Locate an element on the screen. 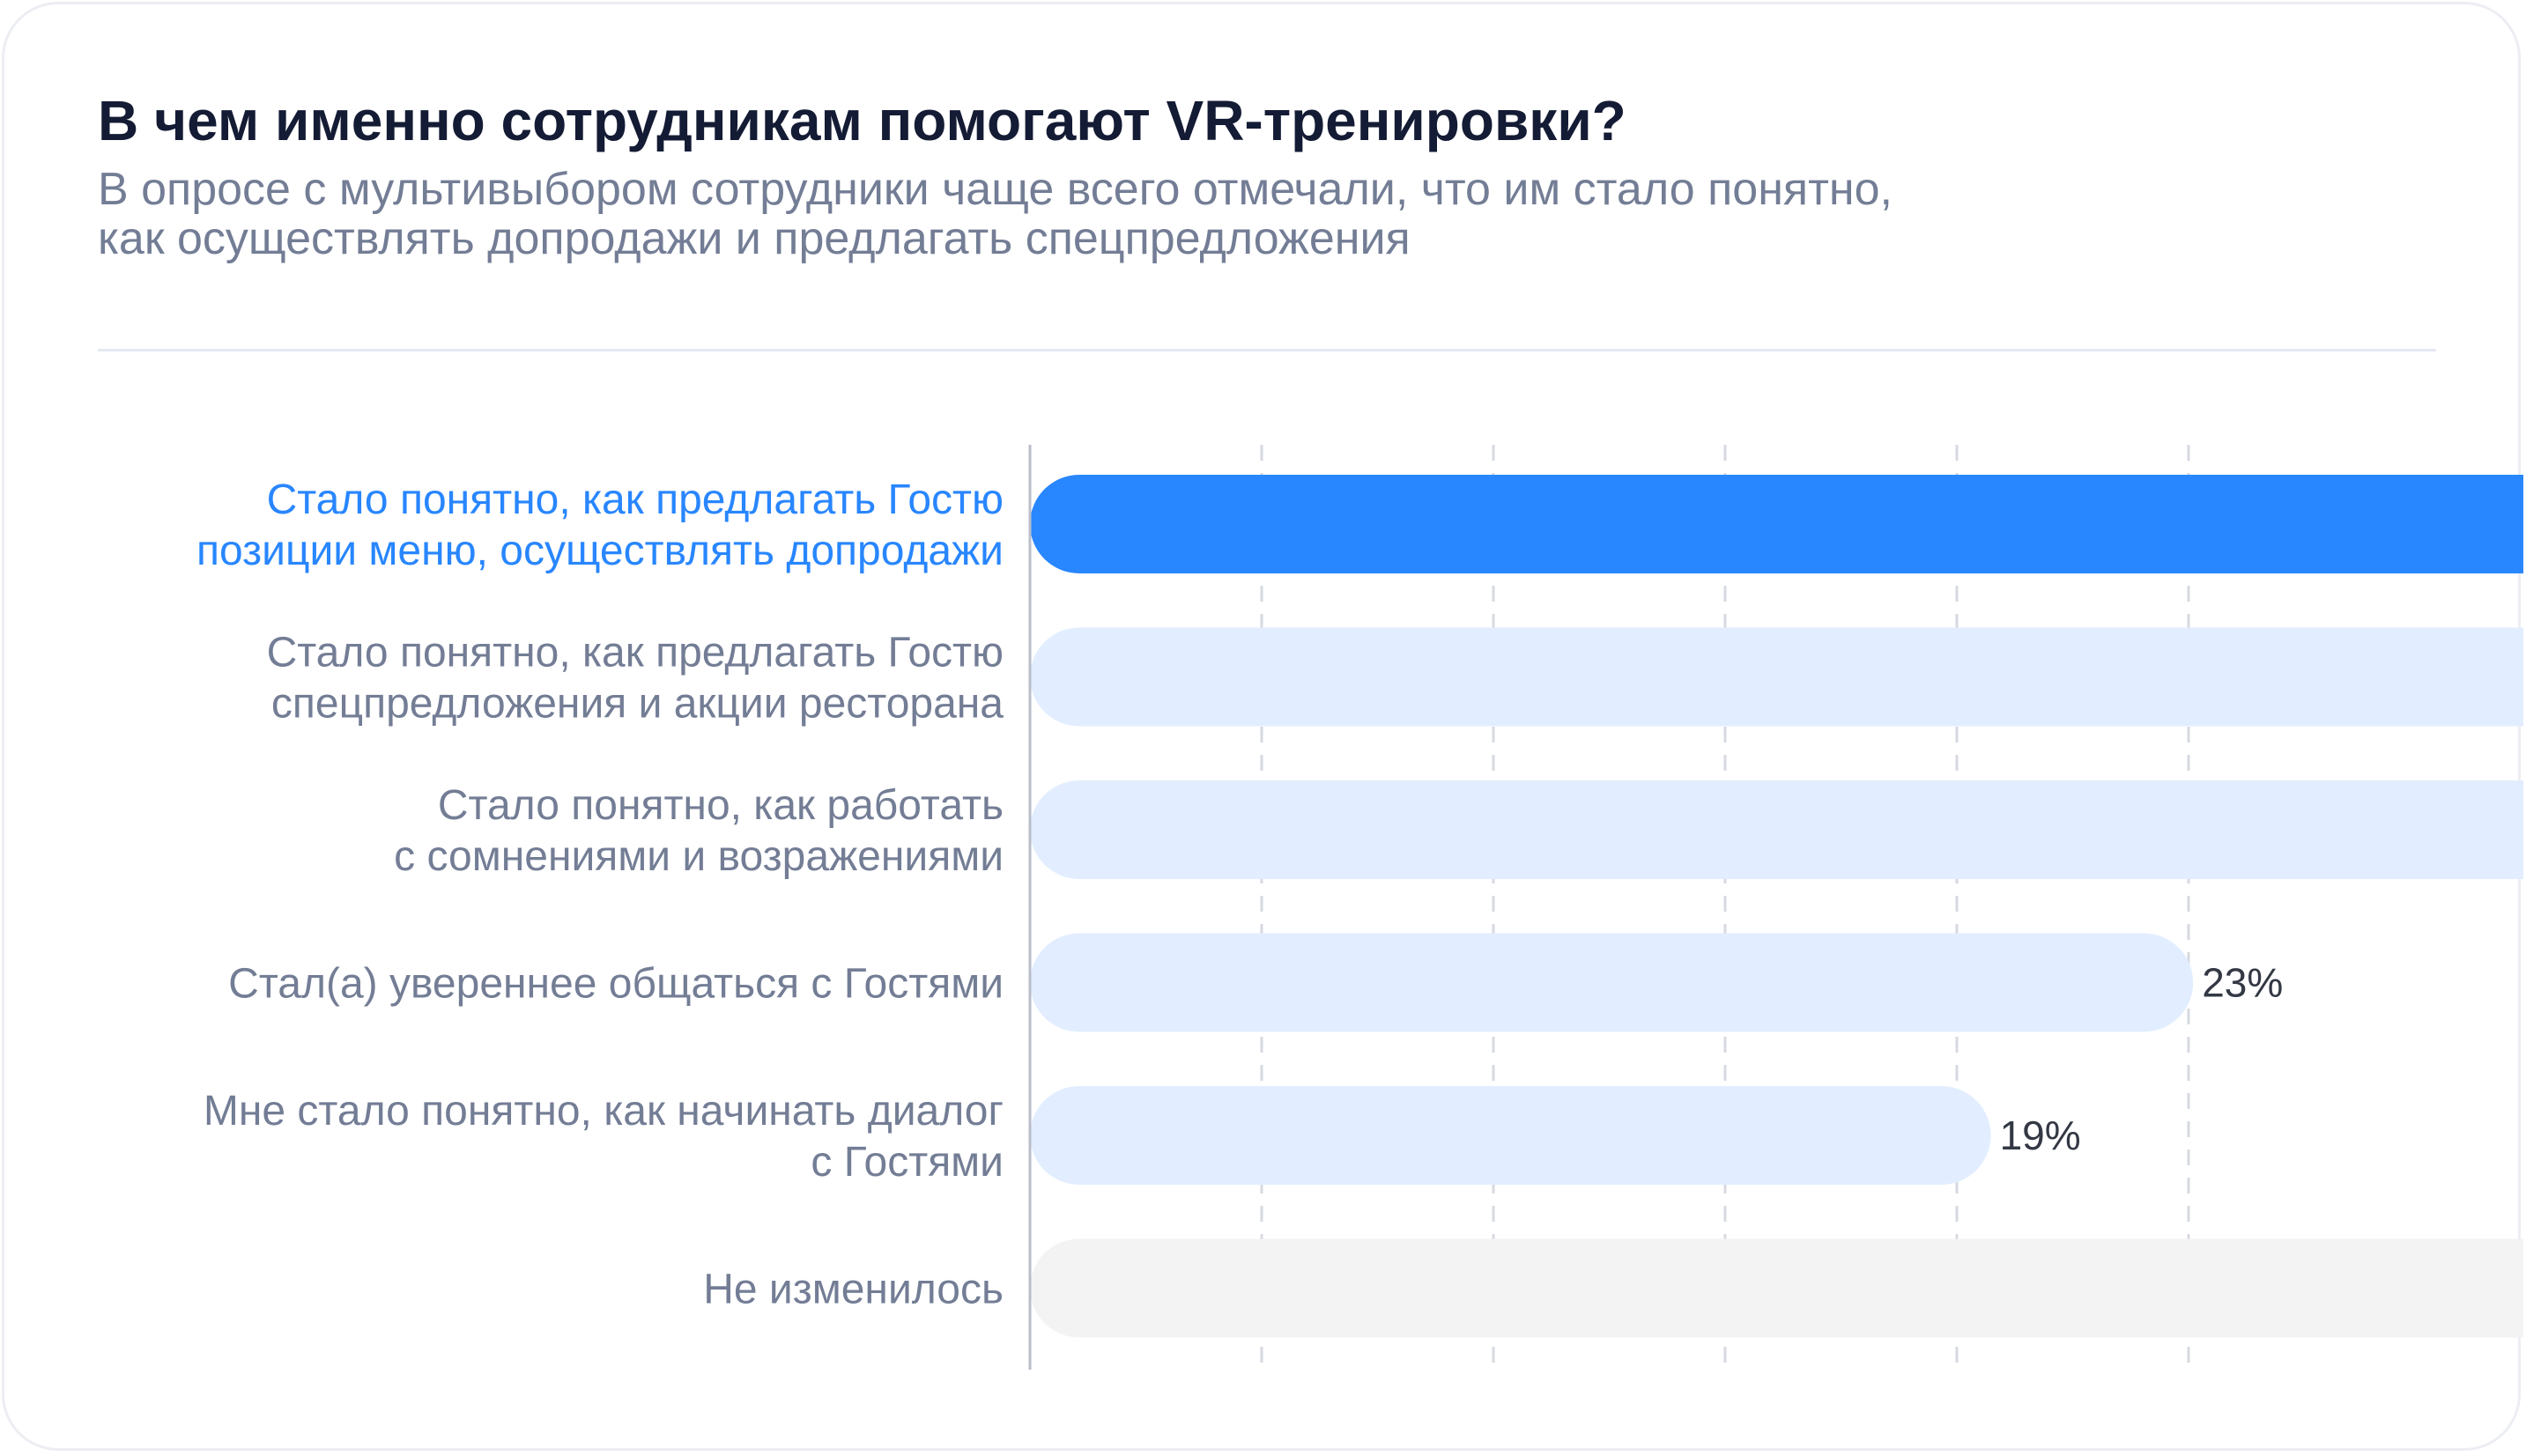  value-label: 23% is located at coordinates (2242, 983).